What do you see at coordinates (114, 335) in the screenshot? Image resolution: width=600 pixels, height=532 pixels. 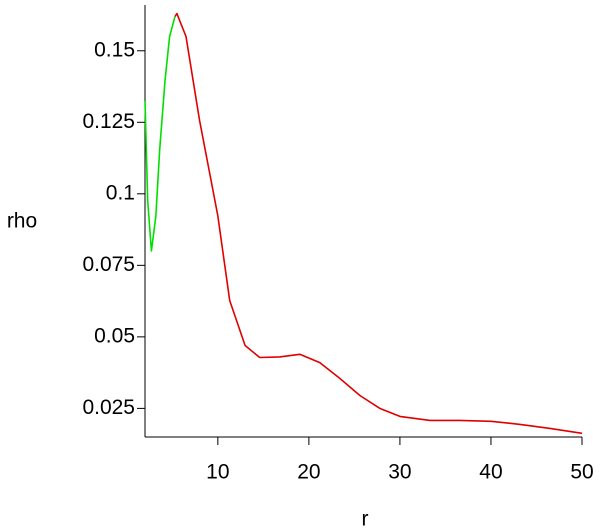 I see `y-tick-label: 0.05` at bounding box center [114, 335].